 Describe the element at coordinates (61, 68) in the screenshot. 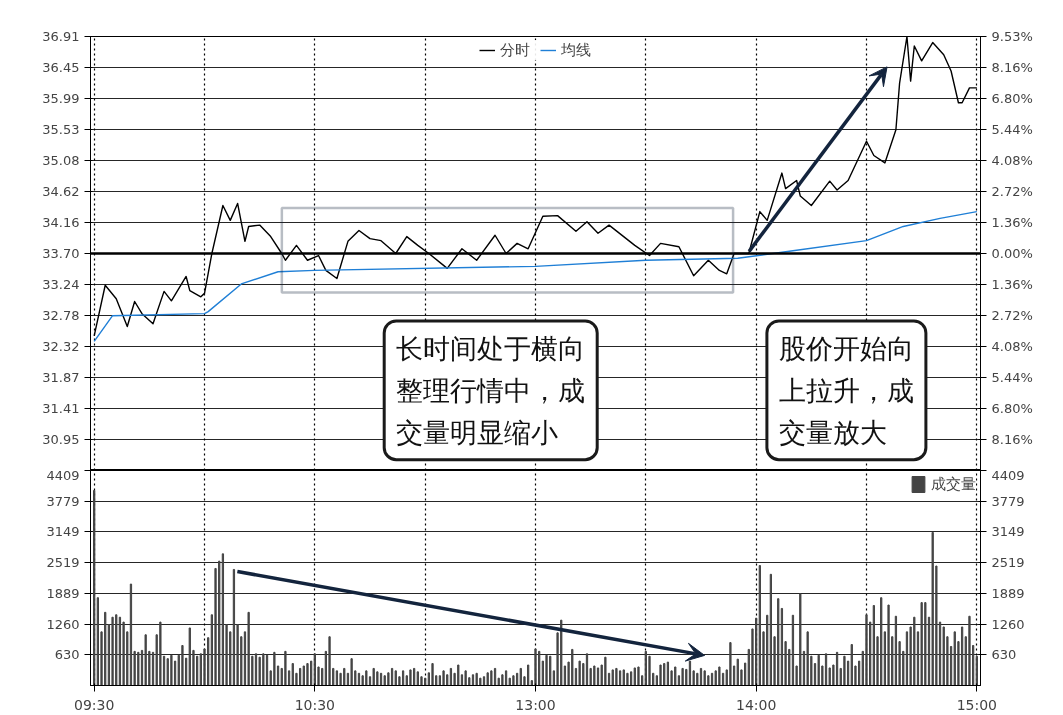

I see `y-tick-label: 36.45` at that location.